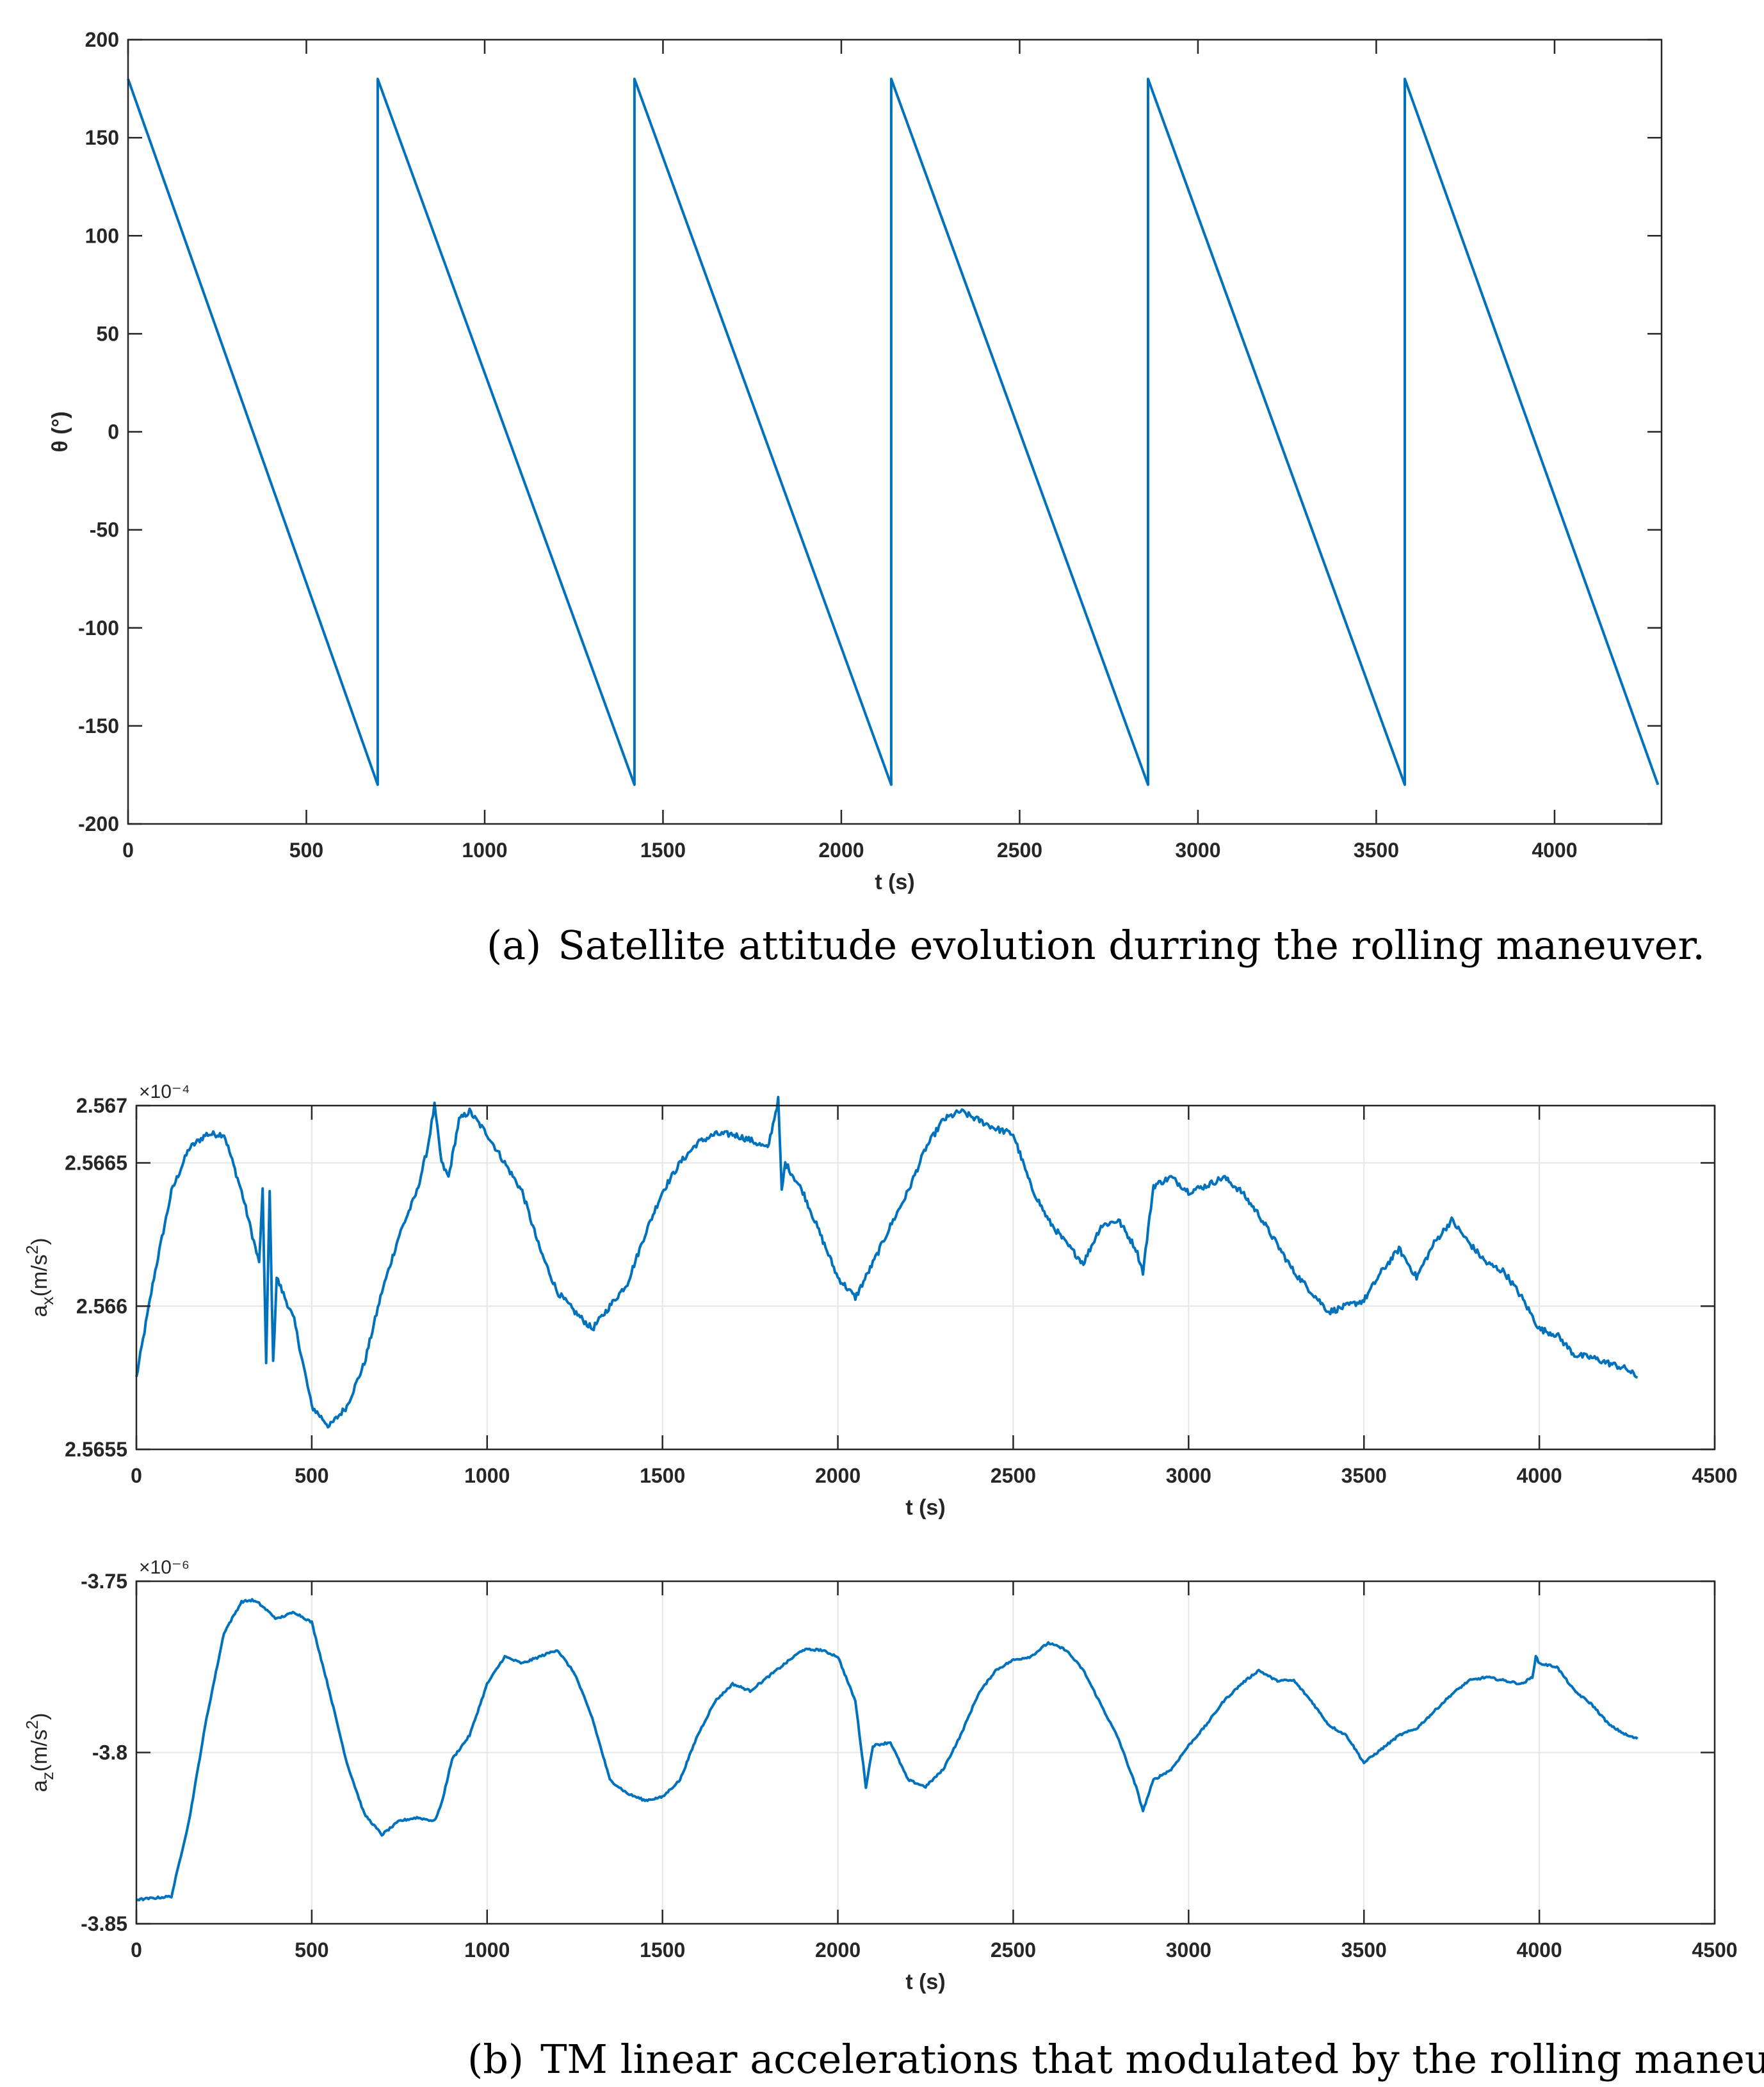  I want to click on y-tick-label: -3.8, so click(109, 1752).